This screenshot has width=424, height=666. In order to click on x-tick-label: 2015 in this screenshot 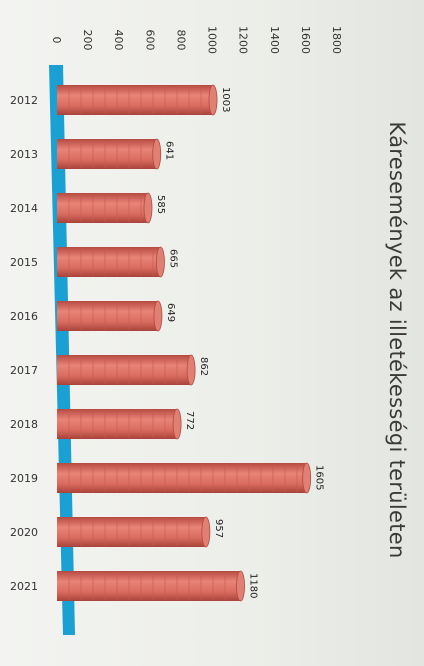, I will do `click(24, 262)`.